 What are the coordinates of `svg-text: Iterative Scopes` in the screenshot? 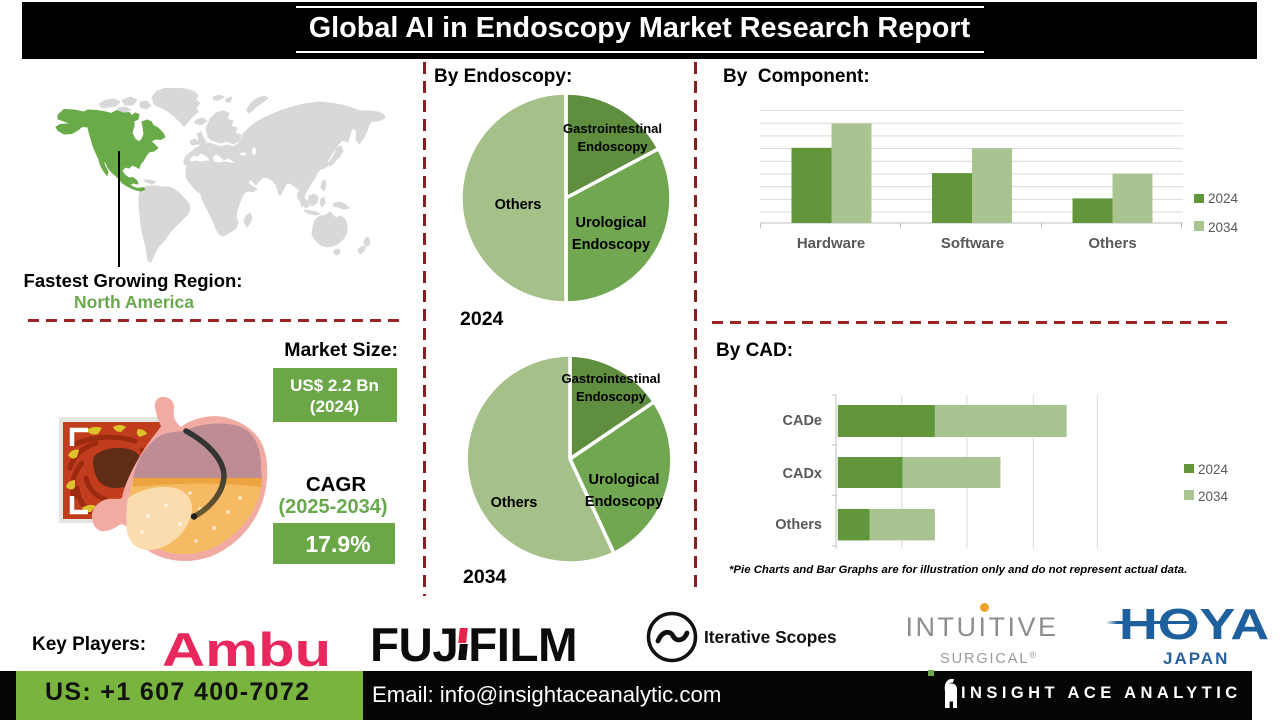 It's located at (770, 637).